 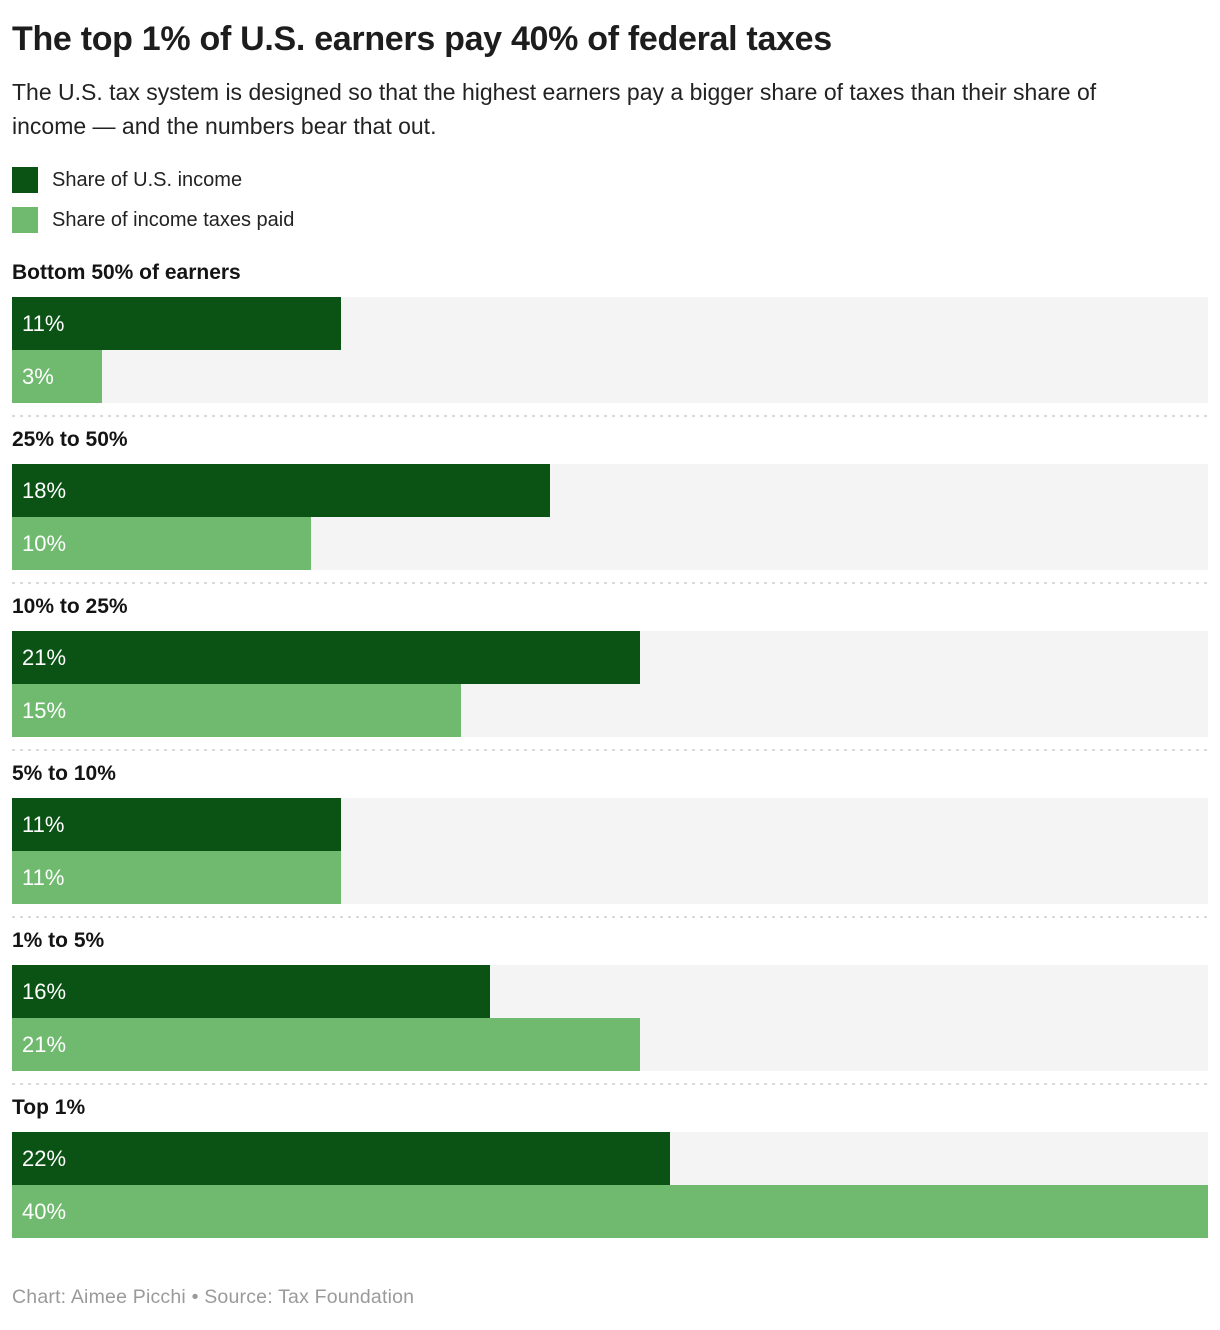 I want to click on taxes-swatch-icon, so click(x=25, y=220).